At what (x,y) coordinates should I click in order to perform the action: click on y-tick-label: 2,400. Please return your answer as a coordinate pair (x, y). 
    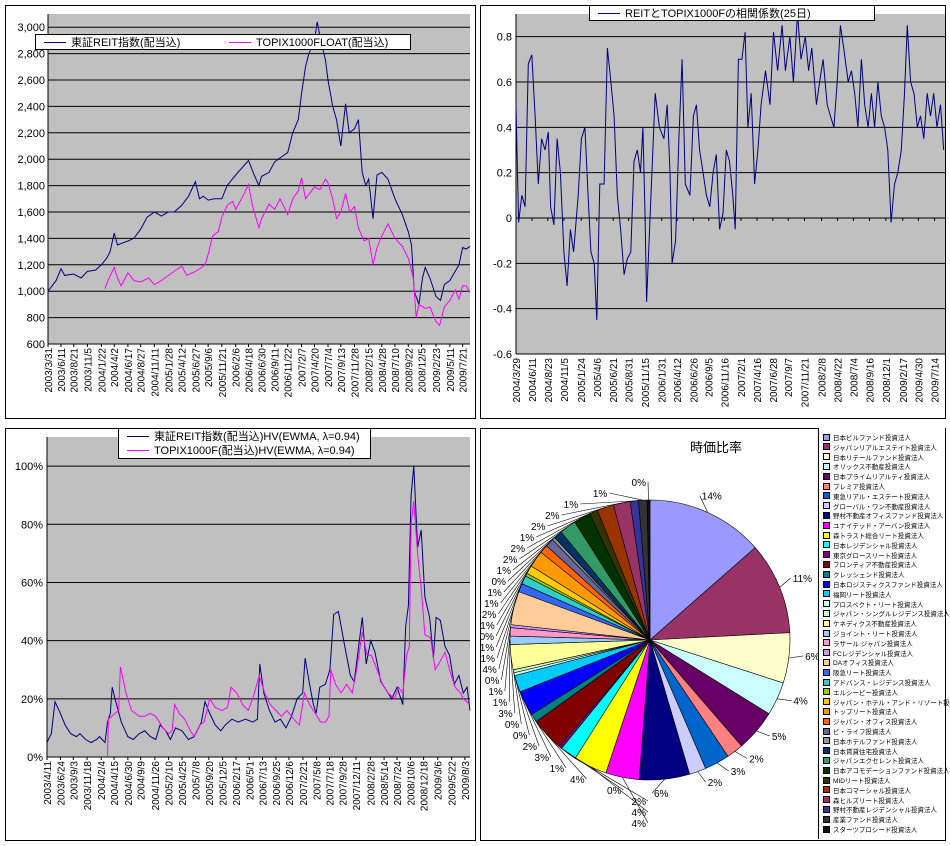
    Looking at the image, I should click on (31, 107).